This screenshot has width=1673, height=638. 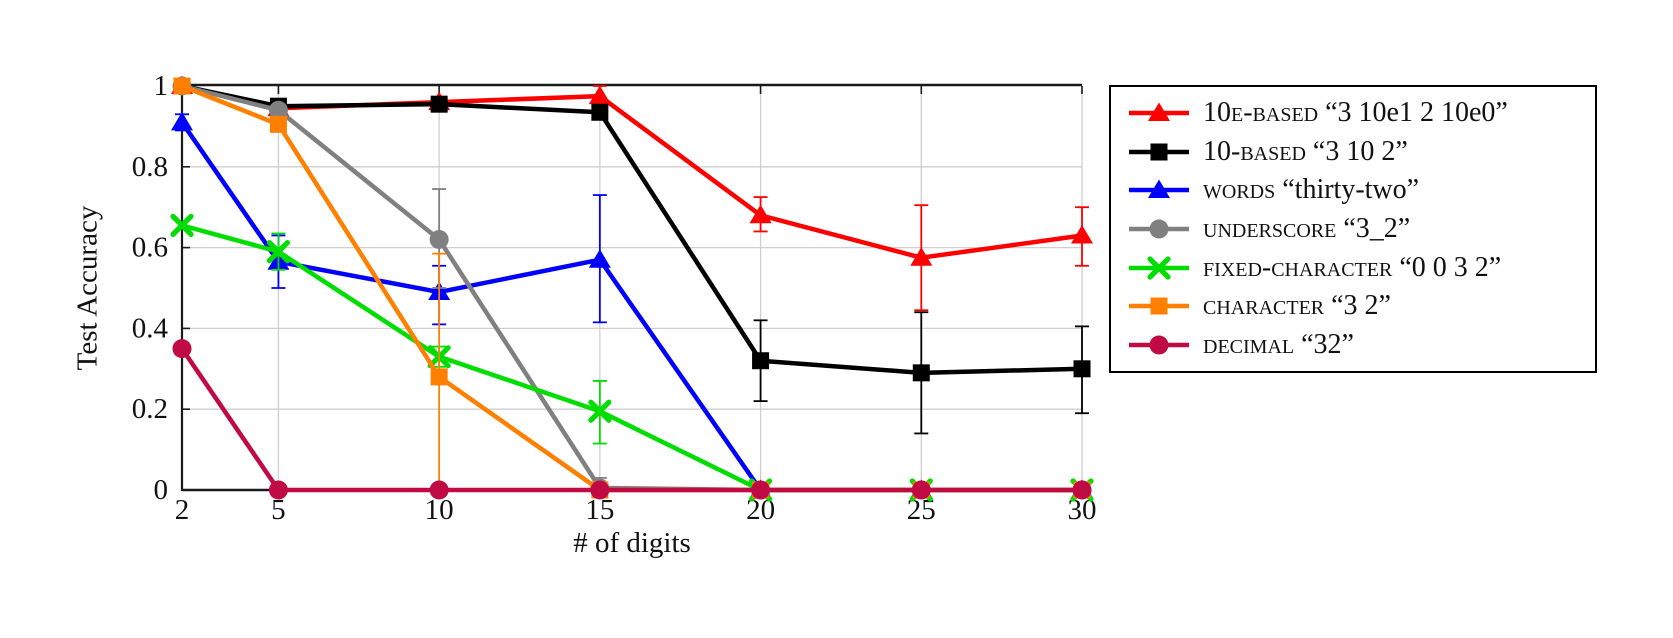 What do you see at coordinates (1358, 345) in the screenshot?
I see `legend-item-decimal: decimal “32”` at bounding box center [1358, 345].